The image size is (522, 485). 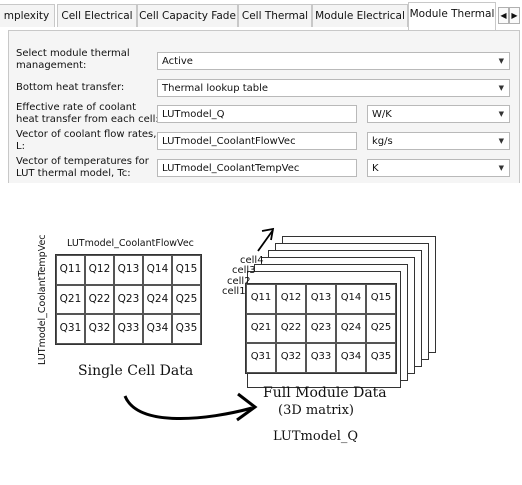 What do you see at coordinates (360, 15) in the screenshot?
I see `tab-module-electrical: Module Electrical` at bounding box center [360, 15].